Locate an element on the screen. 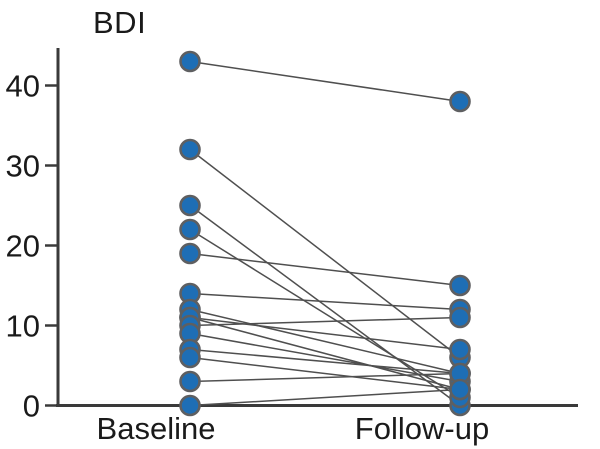 The height and width of the screenshot is (449, 600). x-category-label-baseline: Baseline is located at coordinates (156, 428).